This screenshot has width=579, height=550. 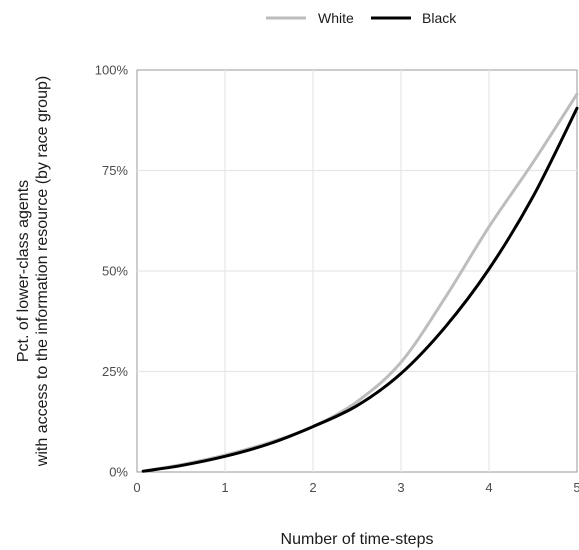 I want to click on y-tick-label: 50%, so click(x=115, y=271).